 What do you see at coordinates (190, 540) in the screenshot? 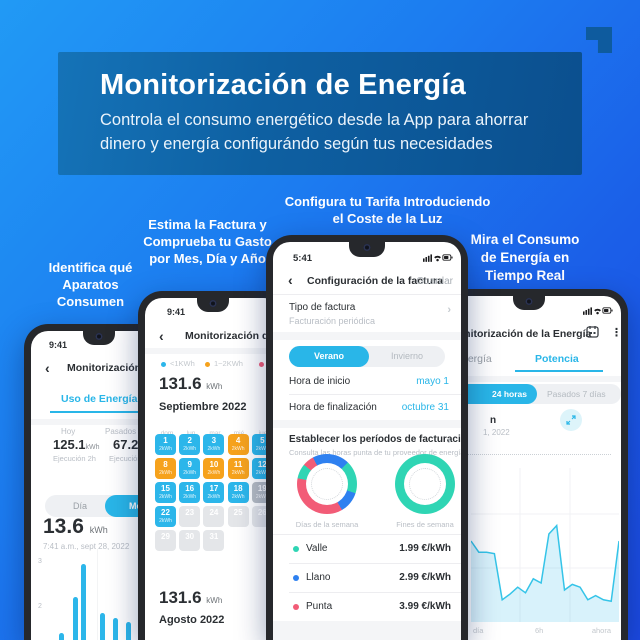
I see `calendar-day-30: 30` at bounding box center [190, 540].